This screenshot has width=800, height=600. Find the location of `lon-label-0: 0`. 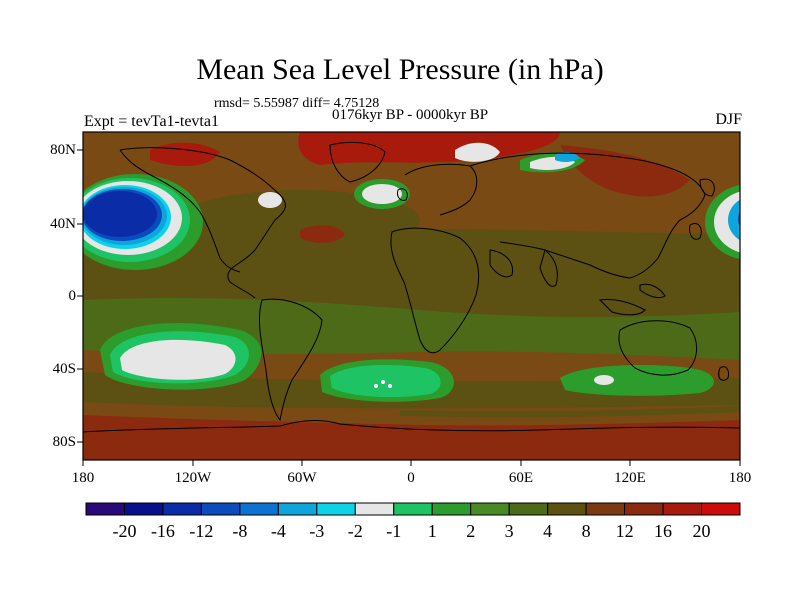

lon-label-0: 0 is located at coordinates (411, 478).